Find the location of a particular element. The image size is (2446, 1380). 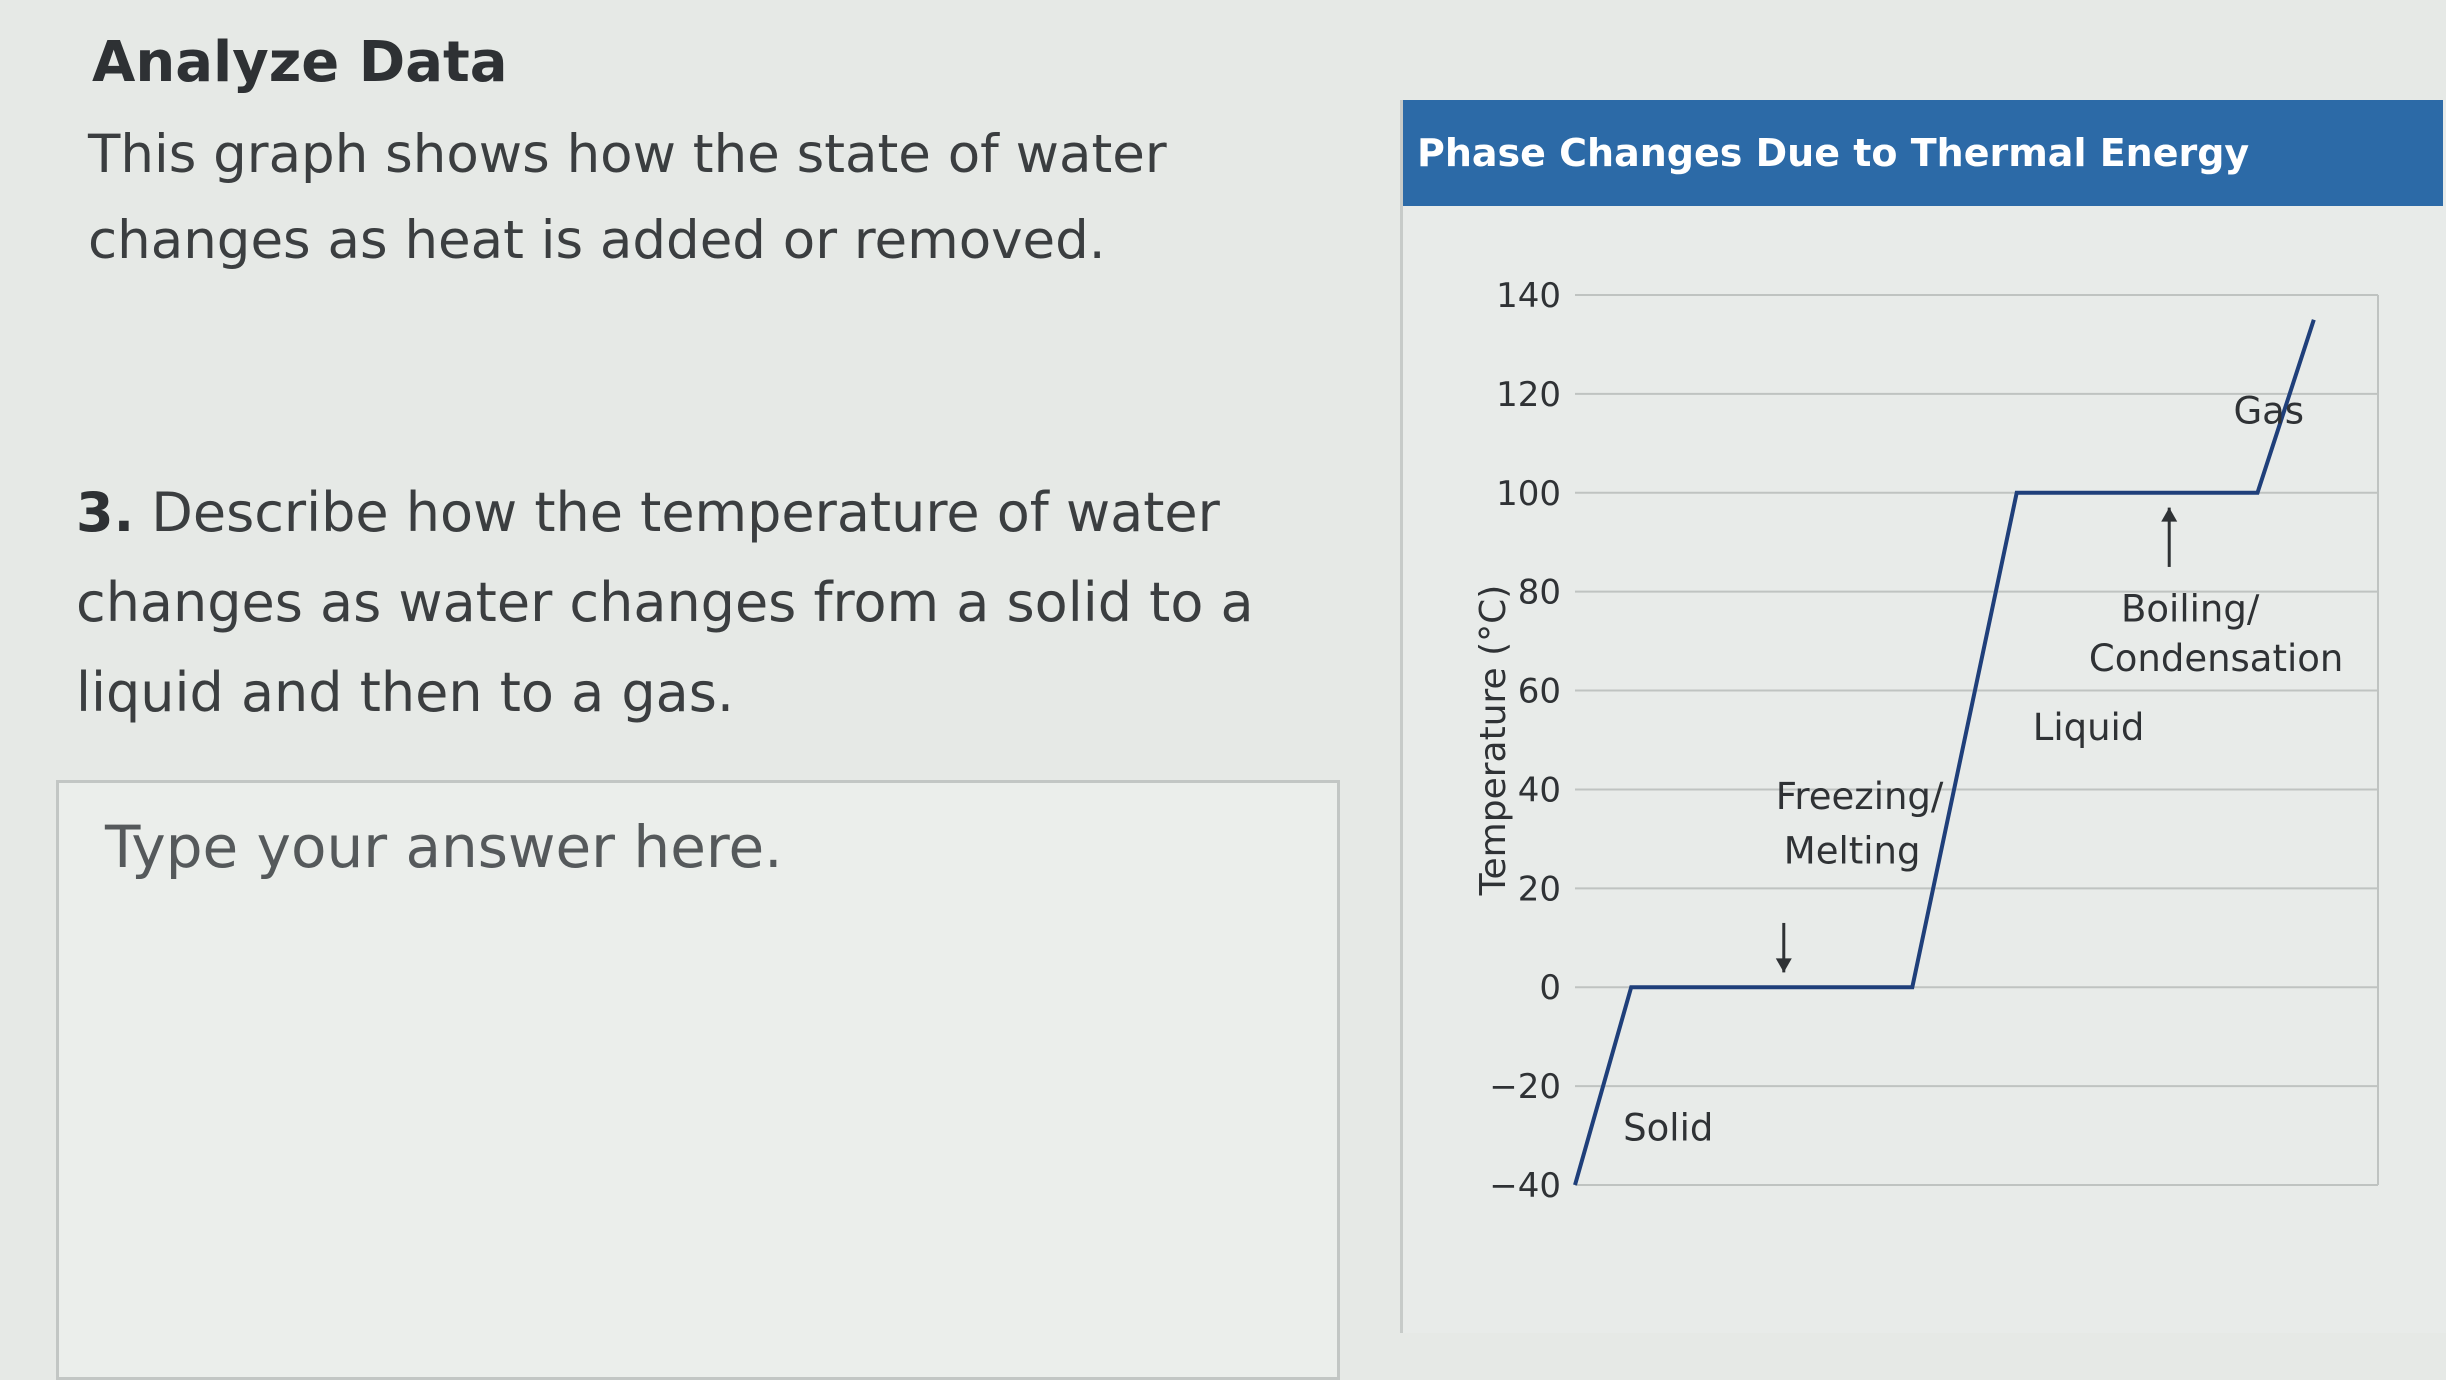

region-label: Gas is located at coordinates (2268, 411).